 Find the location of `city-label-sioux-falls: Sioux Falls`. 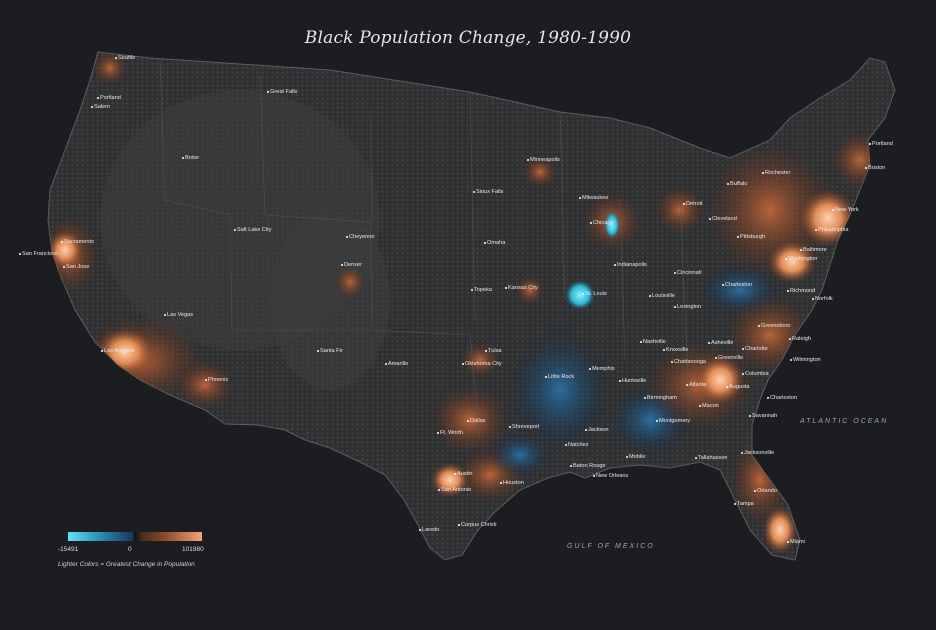

city-label-sioux-falls: Sioux Falls is located at coordinates (488, 192).